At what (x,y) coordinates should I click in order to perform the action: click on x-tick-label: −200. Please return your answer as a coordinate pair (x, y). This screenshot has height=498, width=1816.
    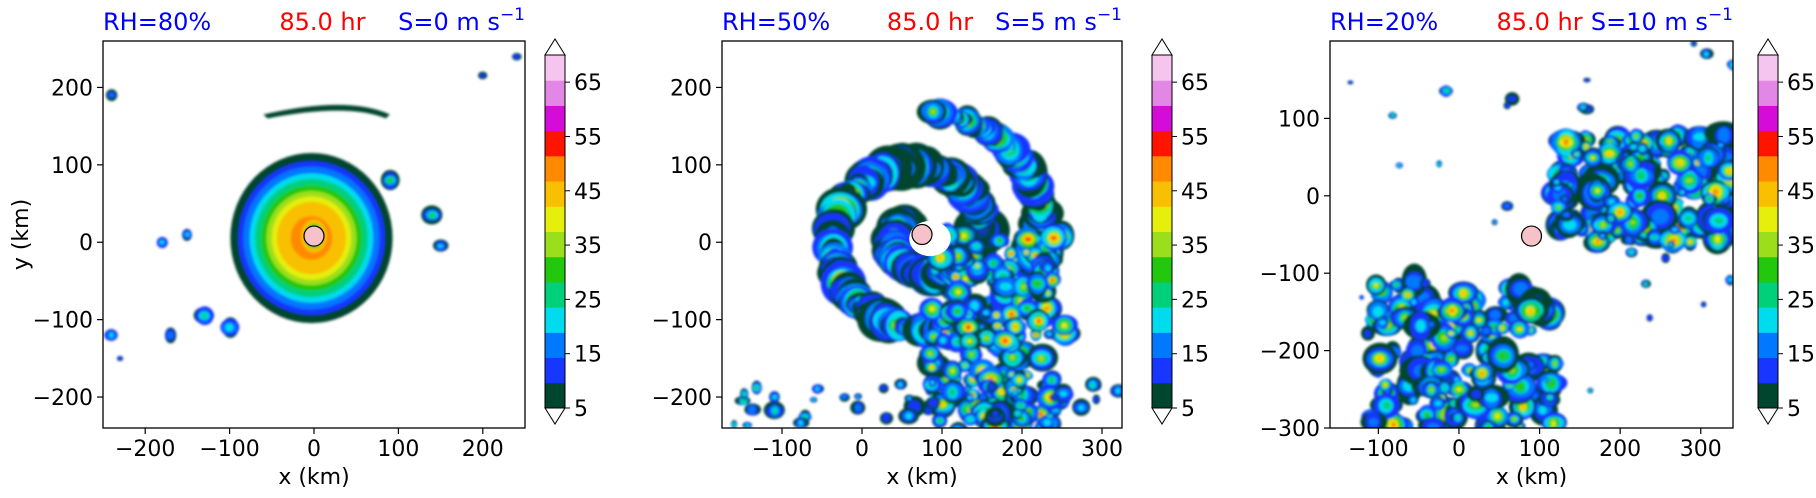
    Looking at the image, I should click on (145, 449).